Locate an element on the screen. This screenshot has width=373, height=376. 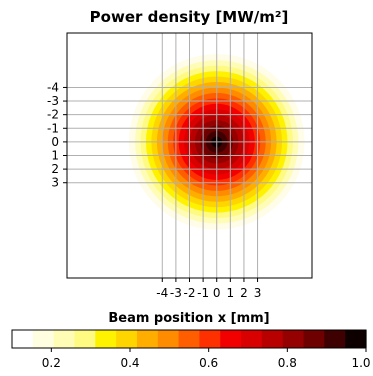
y-tick-label: 3 is located at coordinates (55, 183).